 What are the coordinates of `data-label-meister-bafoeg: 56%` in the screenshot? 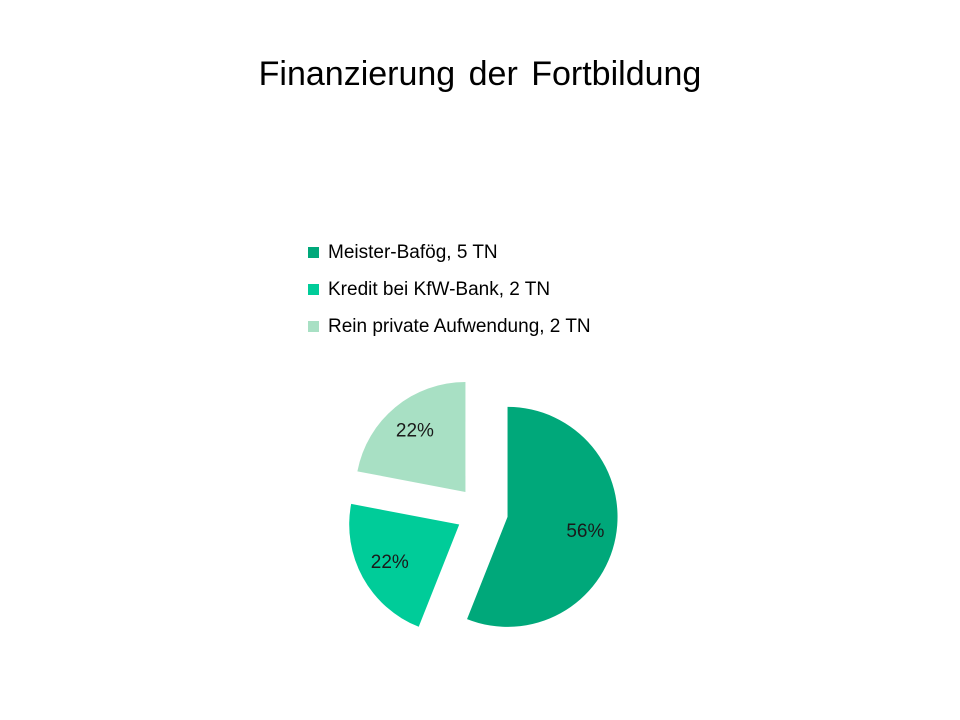 It's located at (585, 531).